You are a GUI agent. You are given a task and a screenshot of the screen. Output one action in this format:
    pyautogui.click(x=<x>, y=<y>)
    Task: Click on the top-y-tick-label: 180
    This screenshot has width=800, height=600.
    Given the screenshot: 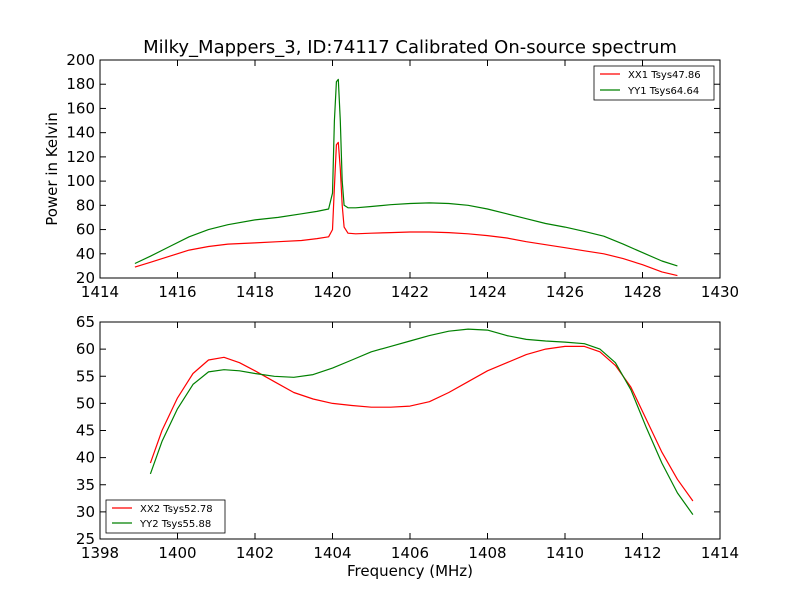 What is the action you would take?
    pyautogui.click(x=80, y=84)
    